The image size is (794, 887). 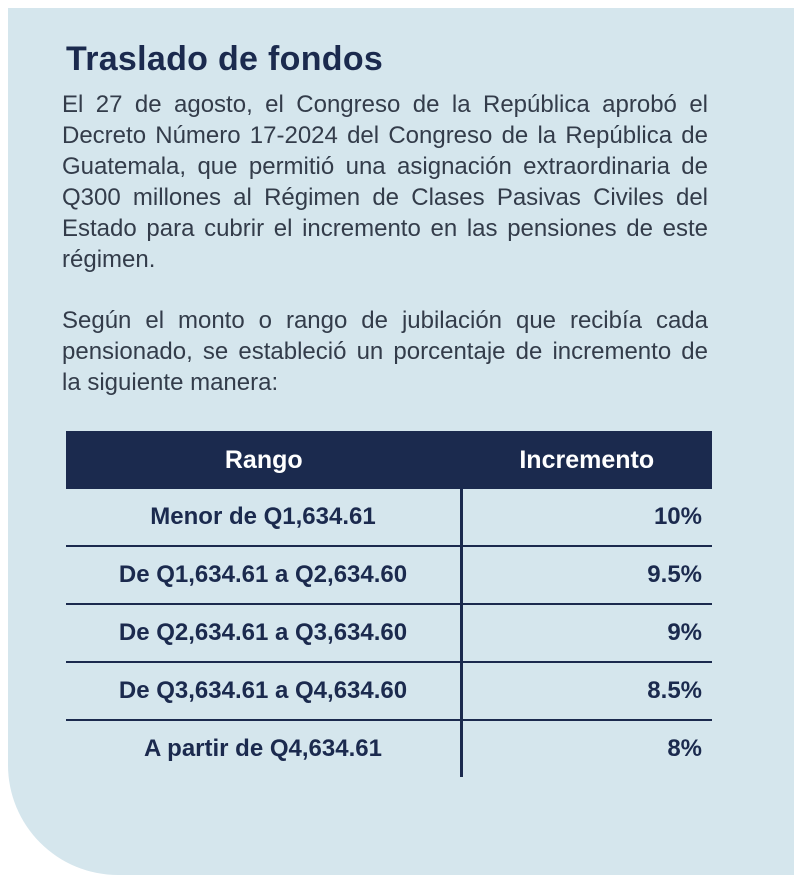 What do you see at coordinates (225, 59) in the screenshot?
I see `title: Traslado de fondos` at bounding box center [225, 59].